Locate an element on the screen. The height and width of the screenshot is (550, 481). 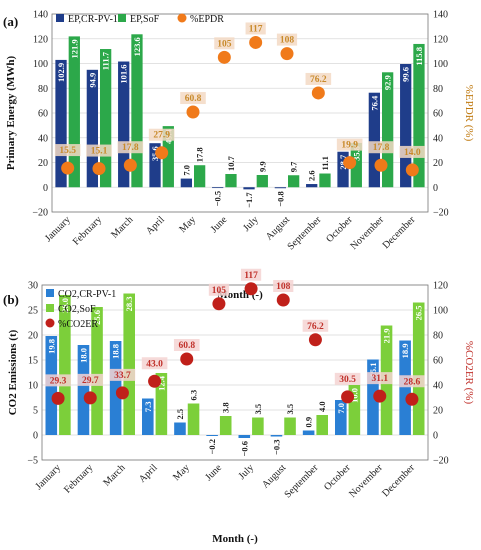
marker-data-label: 31.1 is located at coordinates (379, 379).